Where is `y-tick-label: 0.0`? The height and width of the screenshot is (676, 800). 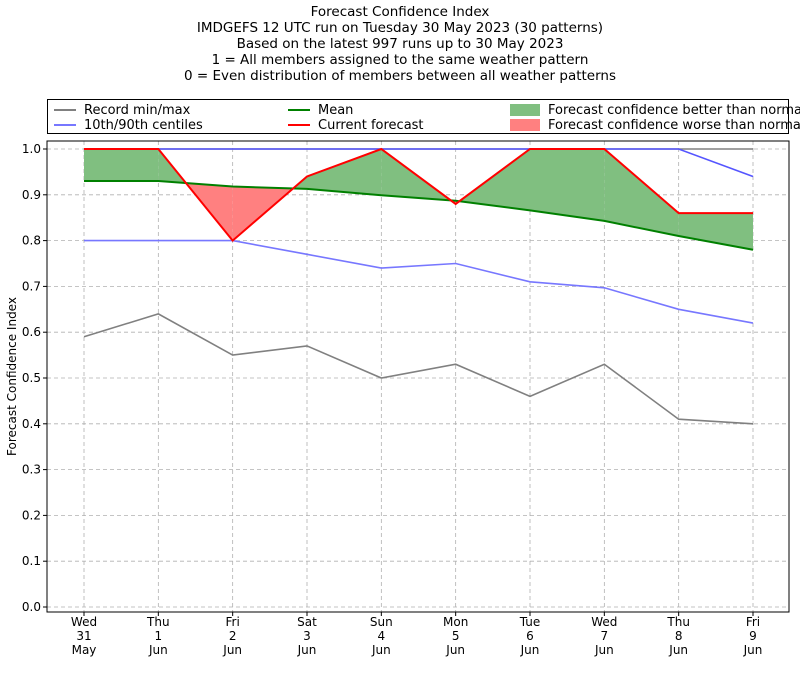 y-tick-label: 0.0 is located at coordinates (31, 607).